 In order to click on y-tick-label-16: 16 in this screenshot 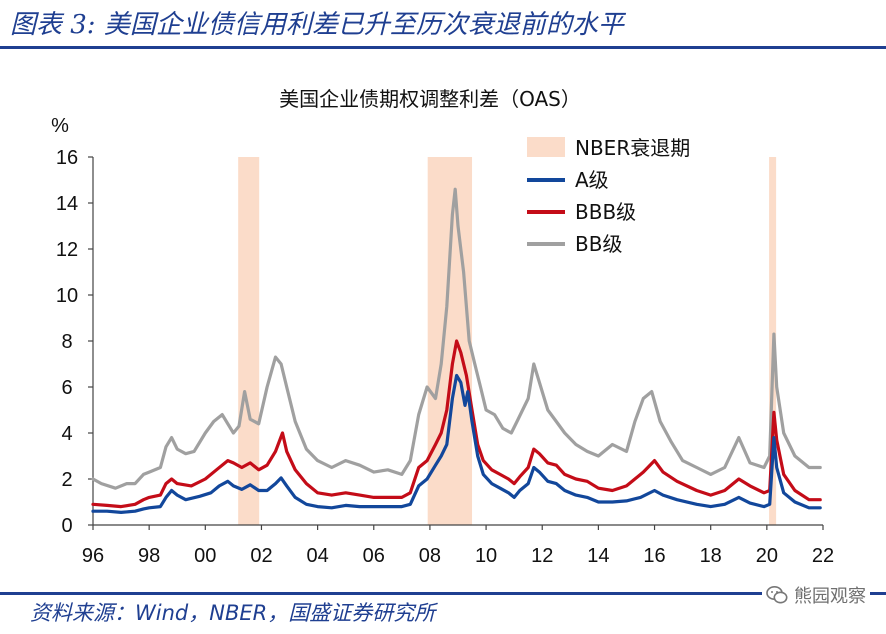, I will do `click(67, 158)`.